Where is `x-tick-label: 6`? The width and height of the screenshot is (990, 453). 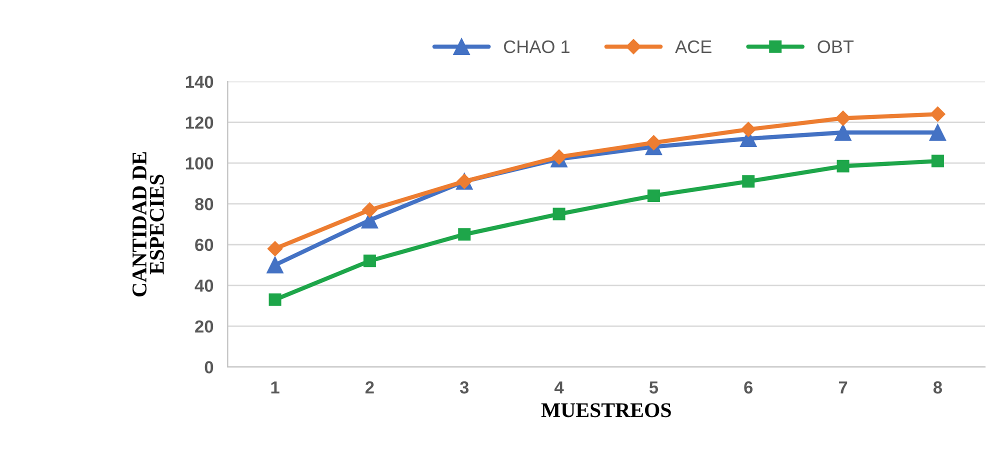 x-tick-label: 6 is located at coordinates (748, 387).